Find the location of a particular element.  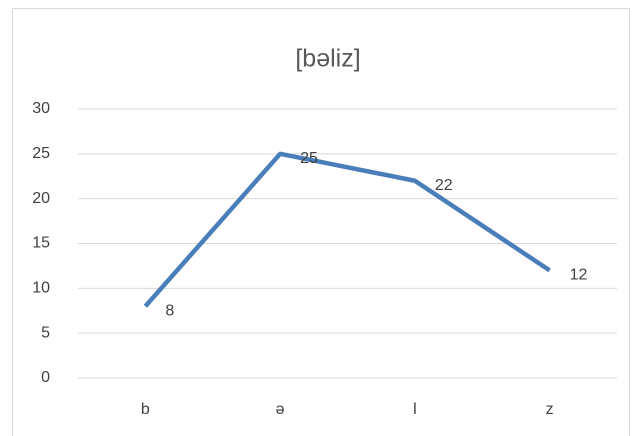

x-tick-label: ə is located at coordinates (280, 409).